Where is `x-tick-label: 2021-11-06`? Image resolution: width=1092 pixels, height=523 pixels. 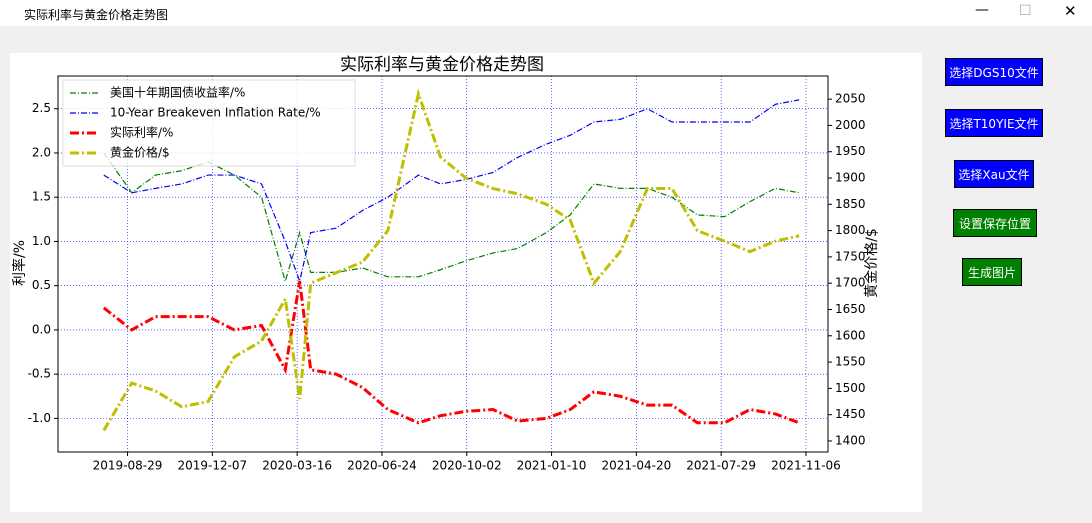
x-tick-label: 2021-11-06 is located at coordinates (806, 466).